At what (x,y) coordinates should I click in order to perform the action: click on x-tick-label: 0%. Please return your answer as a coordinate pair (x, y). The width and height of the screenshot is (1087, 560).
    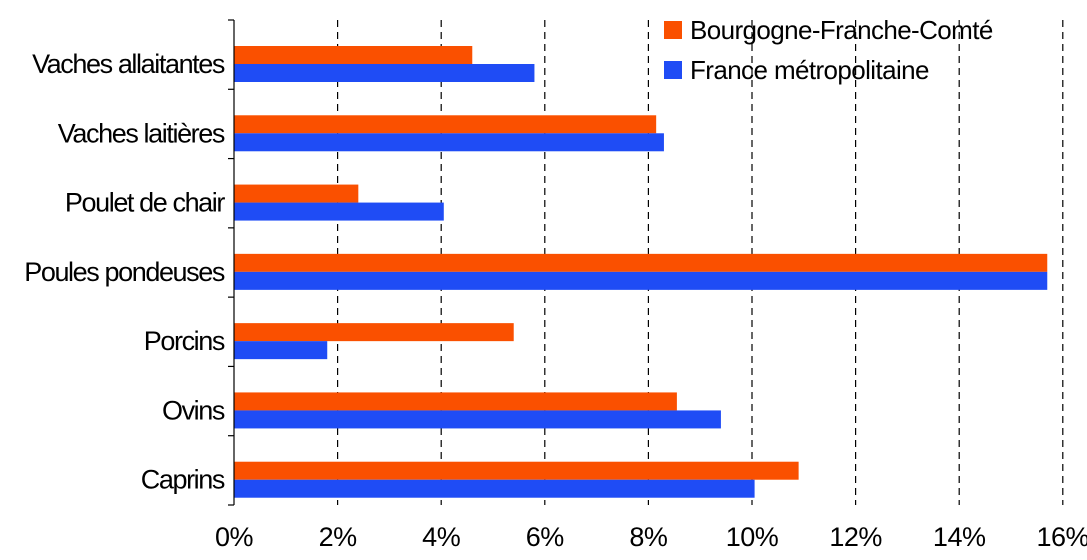
    Looking at the image, I should click on (234, 537).